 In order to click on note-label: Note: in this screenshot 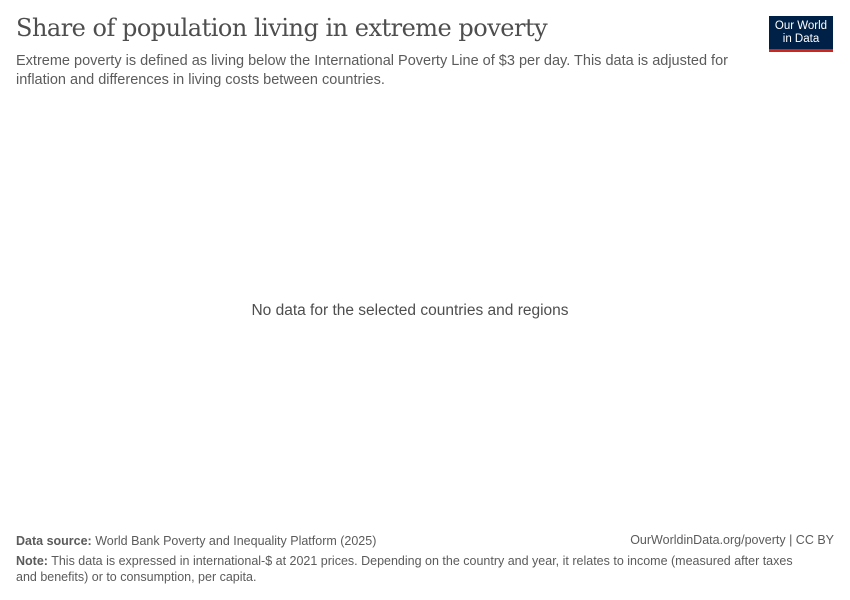, I will do `click(32, 561)`.